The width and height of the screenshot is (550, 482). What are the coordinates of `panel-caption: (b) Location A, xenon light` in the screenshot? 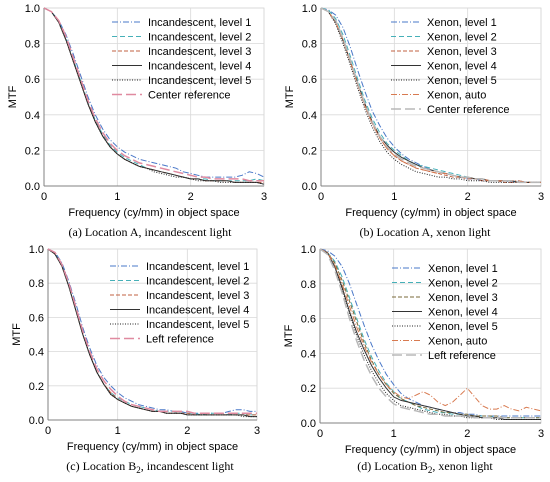 It's located at (426, 232).